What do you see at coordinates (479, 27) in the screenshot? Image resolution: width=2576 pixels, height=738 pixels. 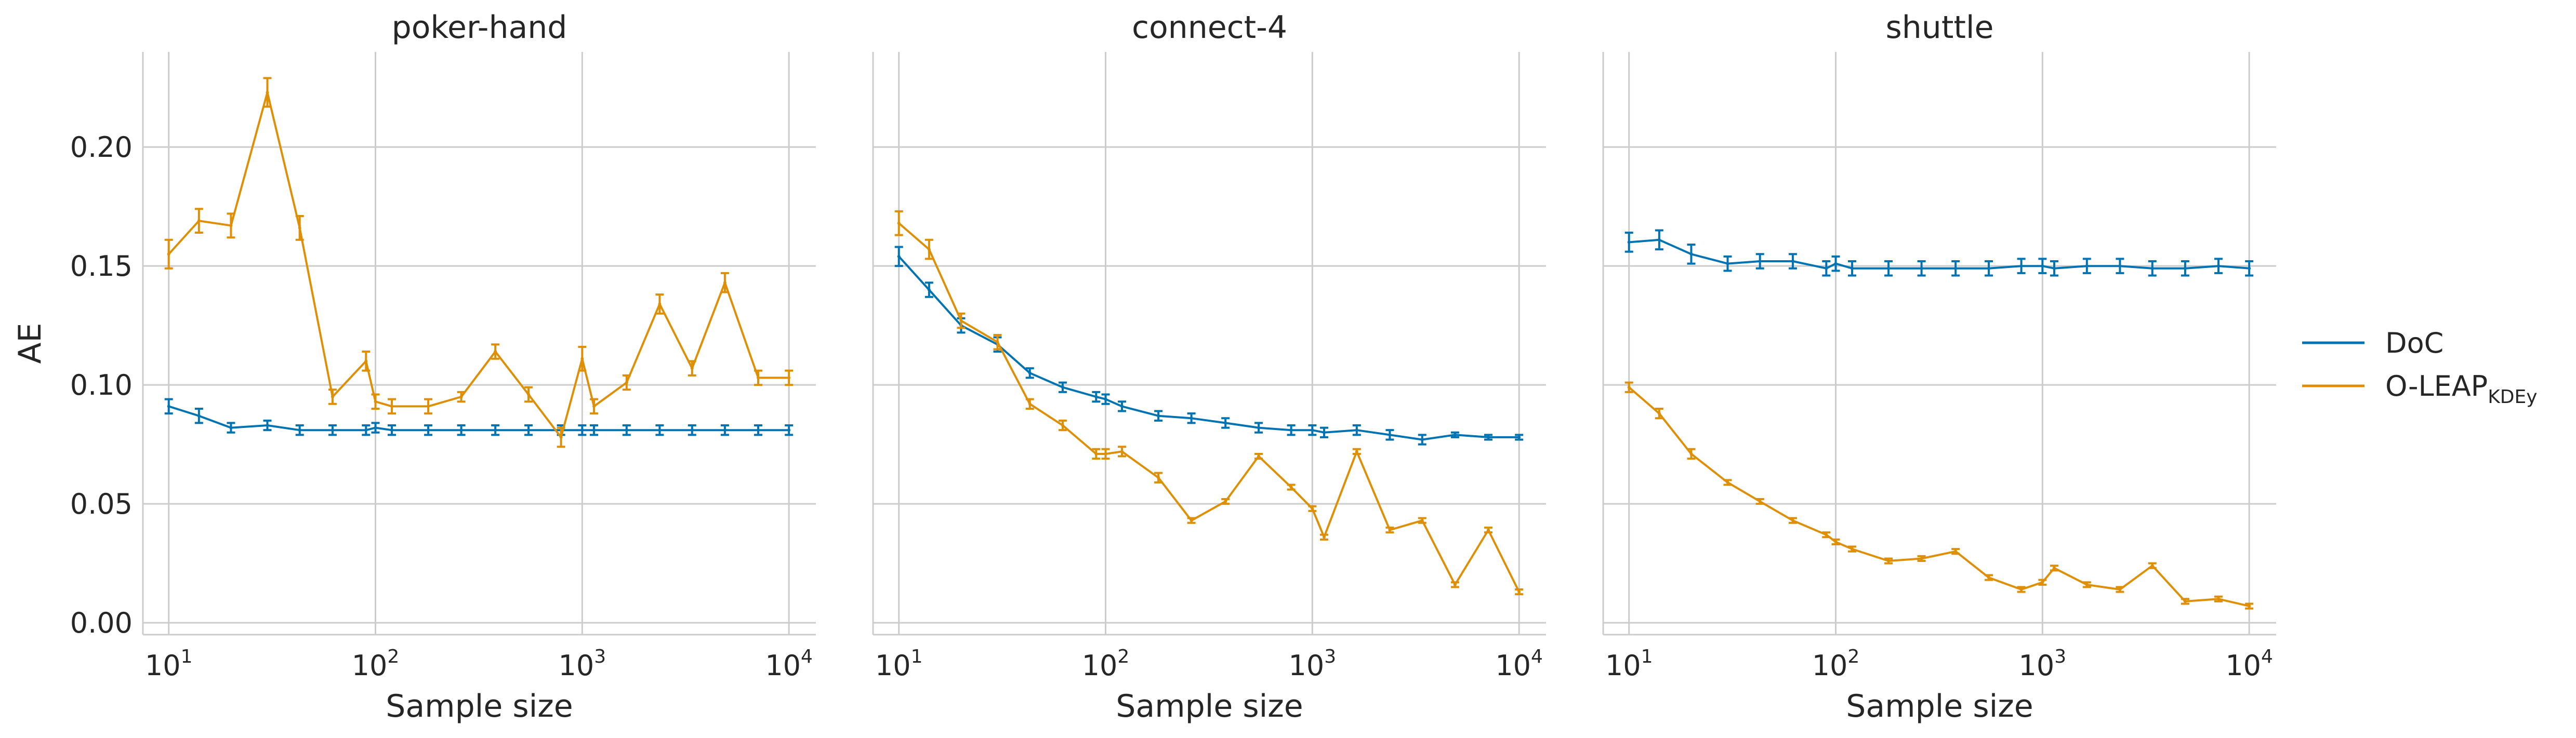 I see `panel-title: poker-hand` at bounding box center [479, 27].